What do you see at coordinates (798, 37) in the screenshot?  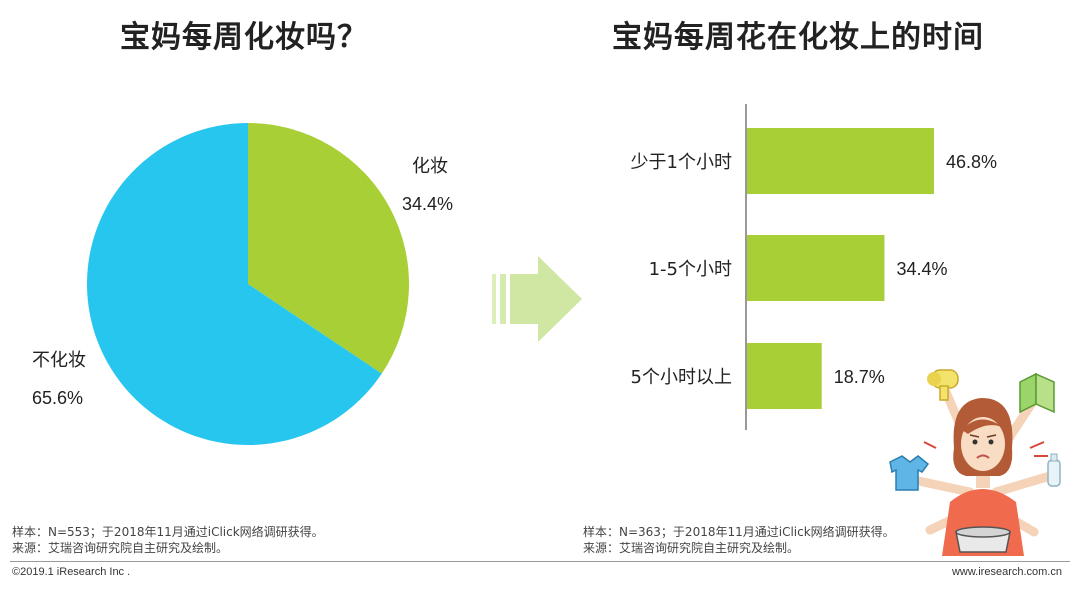 I see `bar-chart-title: 宝妈每周花在化妆上的时间` at bounding box center [798, 37].